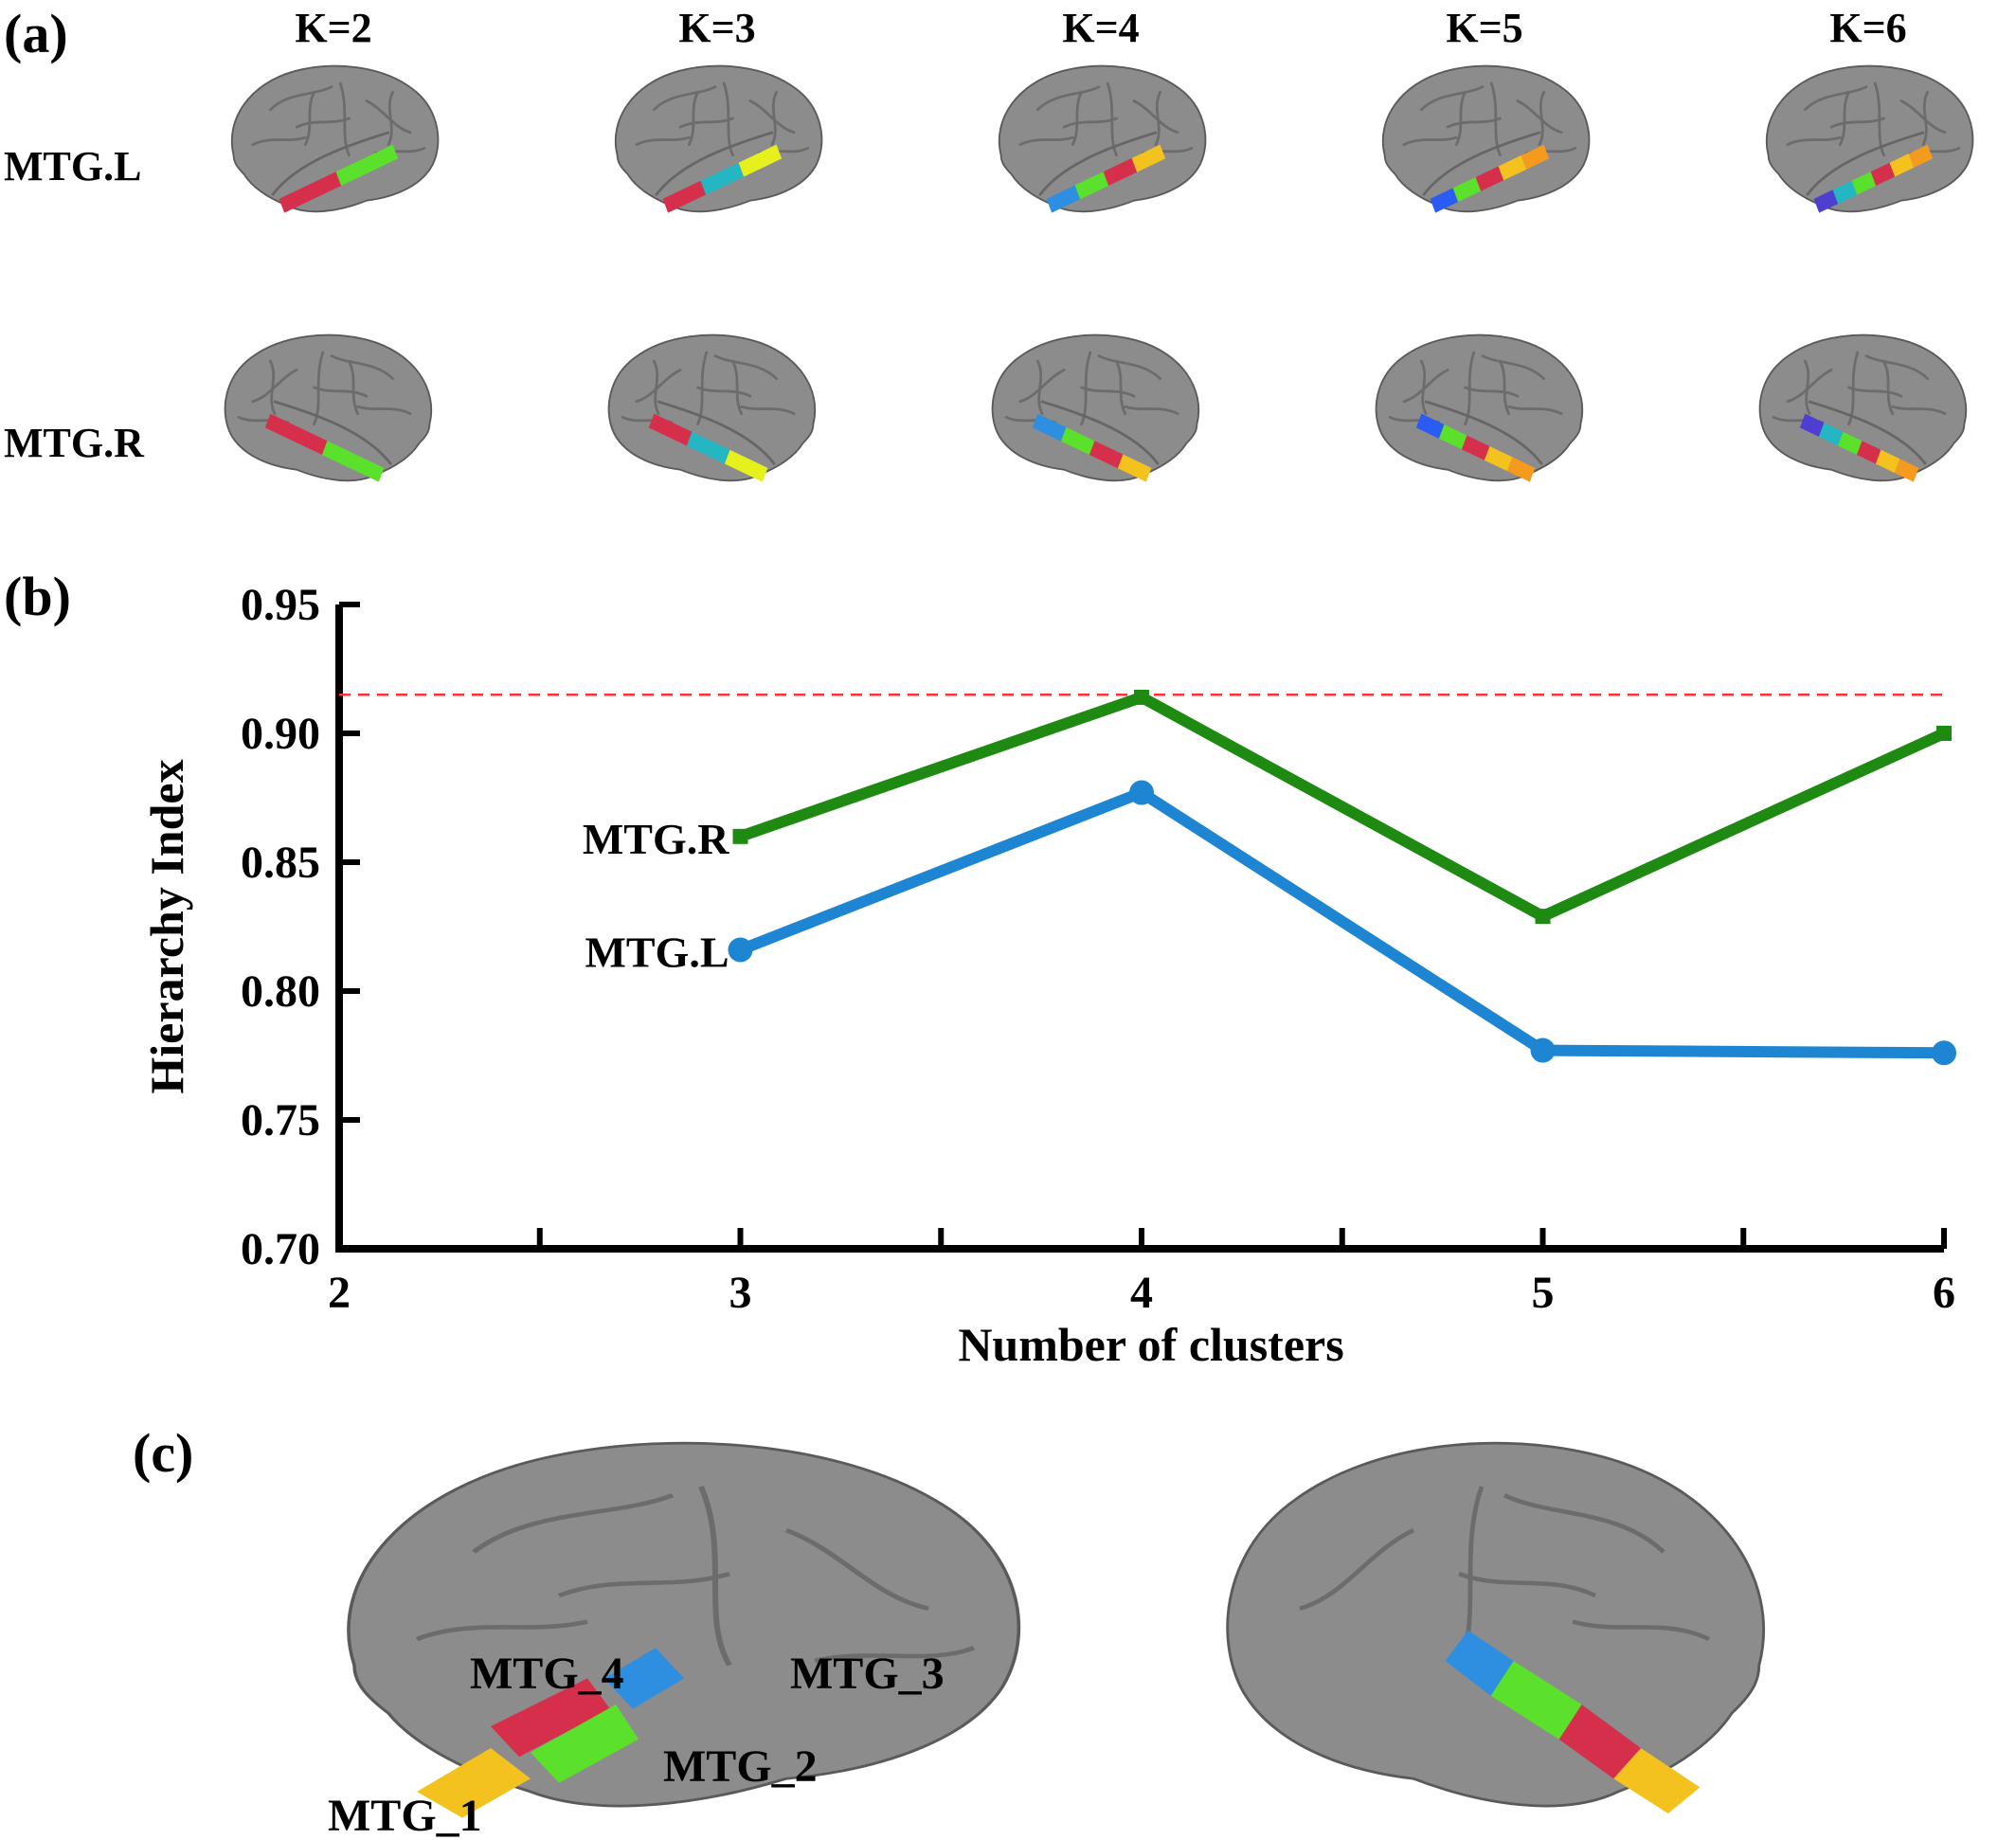  I want to click on brain-c-left, so click(684, 1629).